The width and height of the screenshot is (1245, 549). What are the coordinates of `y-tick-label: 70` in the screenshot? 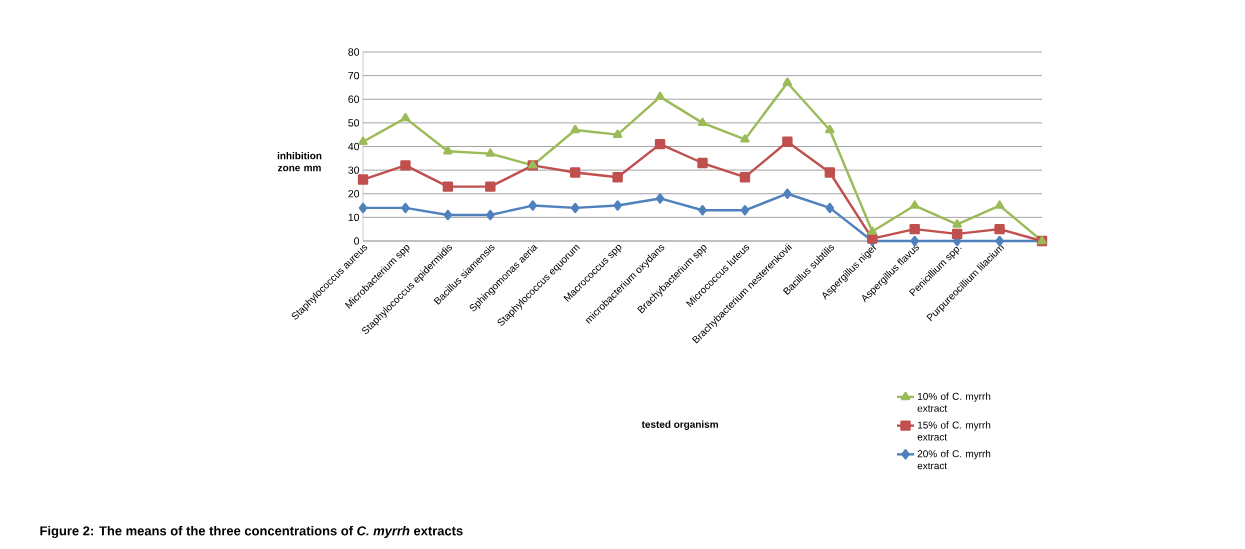 It's located at (354, 75).